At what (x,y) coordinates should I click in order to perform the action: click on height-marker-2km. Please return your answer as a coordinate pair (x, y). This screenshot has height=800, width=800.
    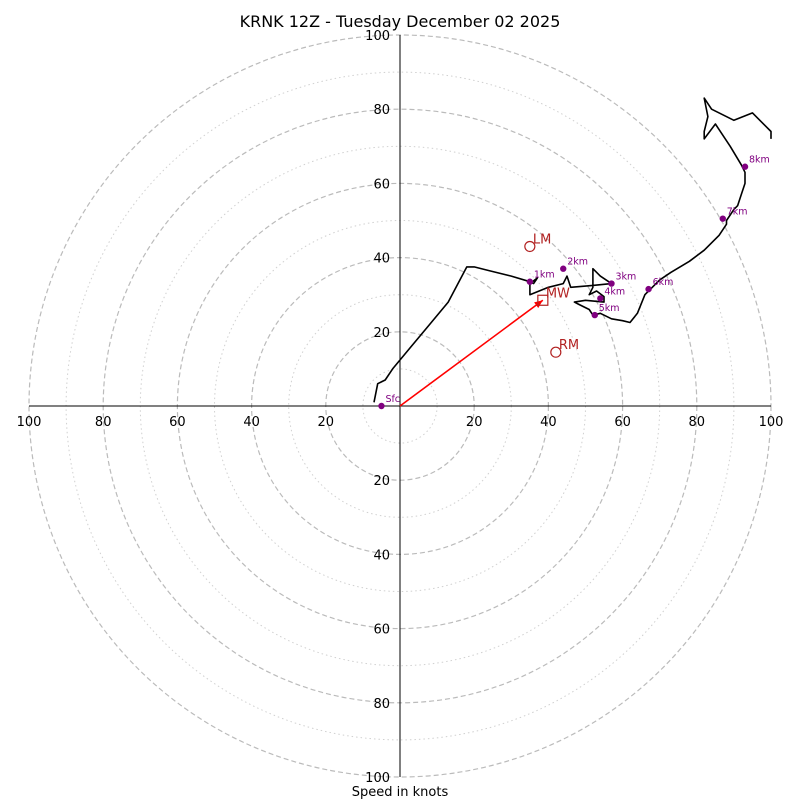
    Looking at the image, I should click on (563, 268).